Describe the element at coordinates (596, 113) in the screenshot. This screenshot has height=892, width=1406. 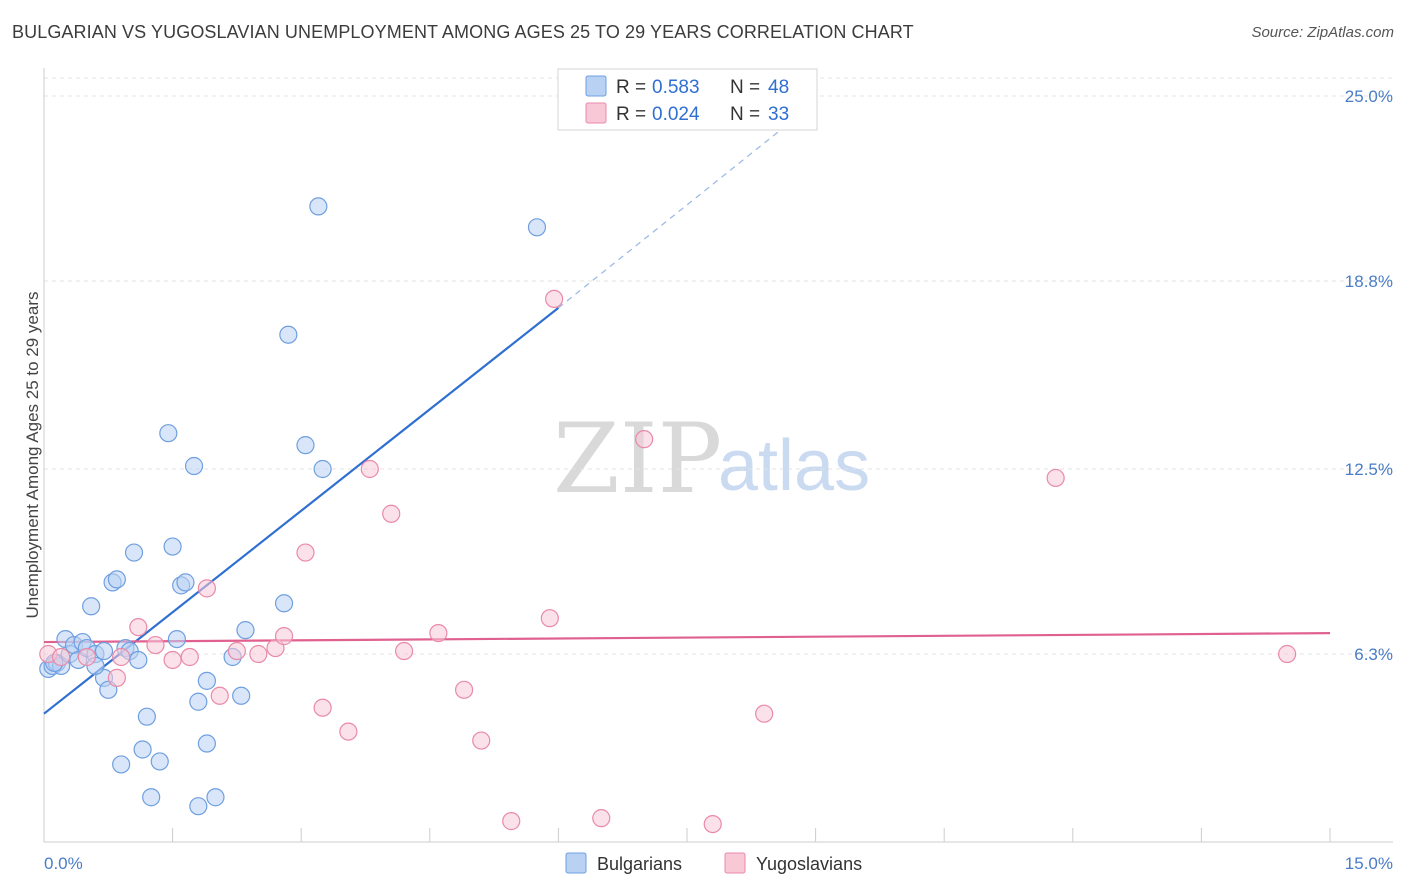
I see `legend-swatch-yugoslavians` at that location.